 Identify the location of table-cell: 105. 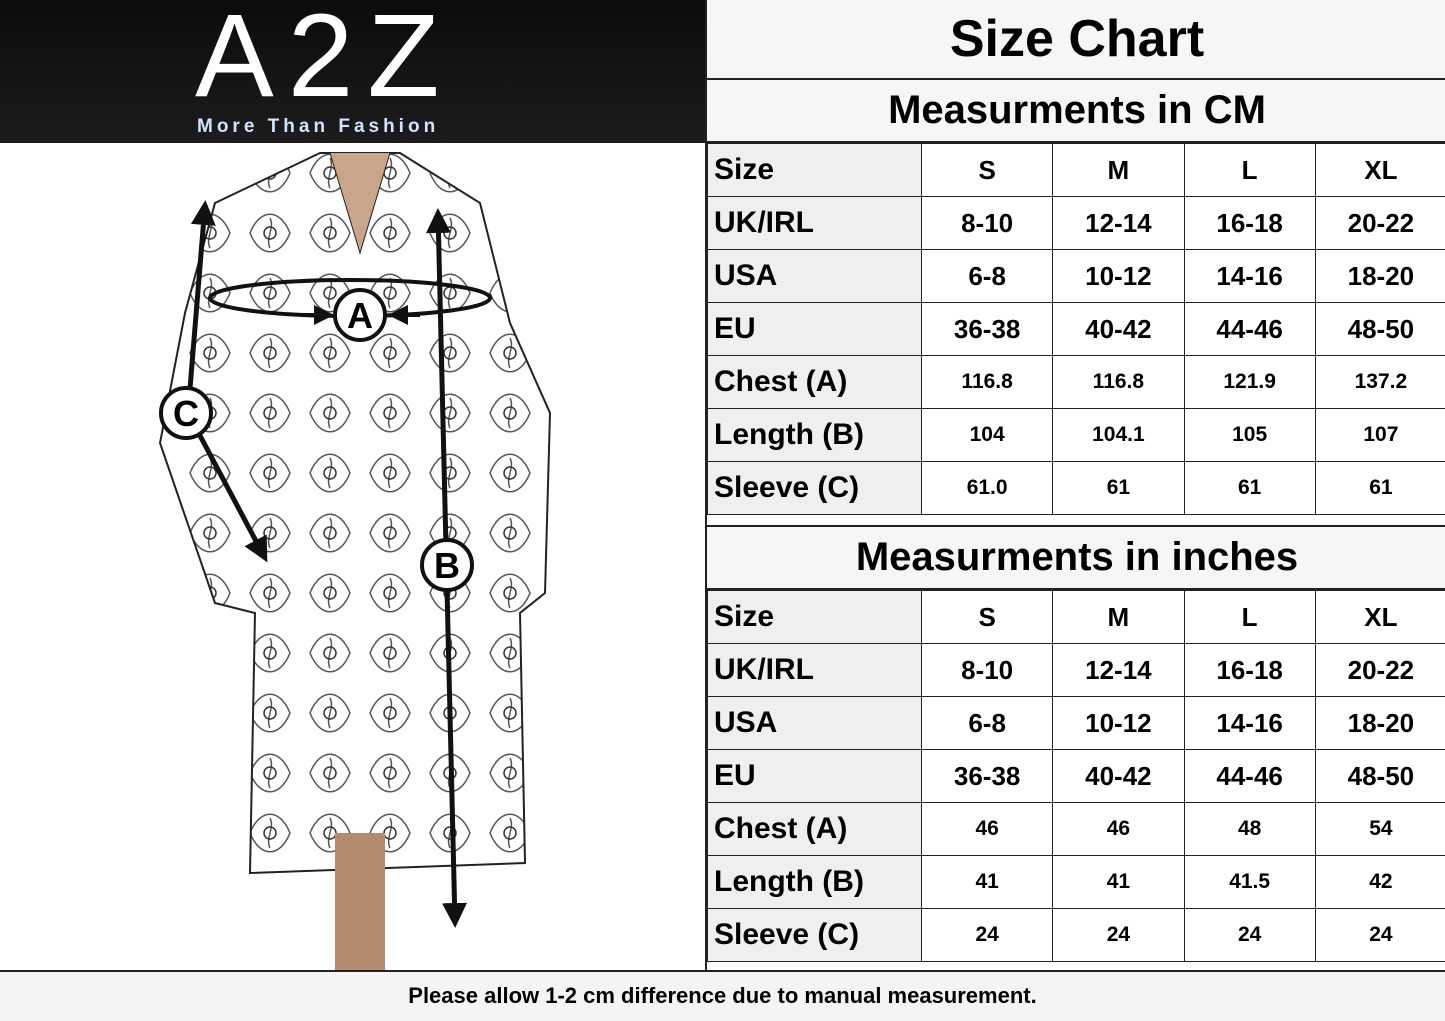
(1249, 435).